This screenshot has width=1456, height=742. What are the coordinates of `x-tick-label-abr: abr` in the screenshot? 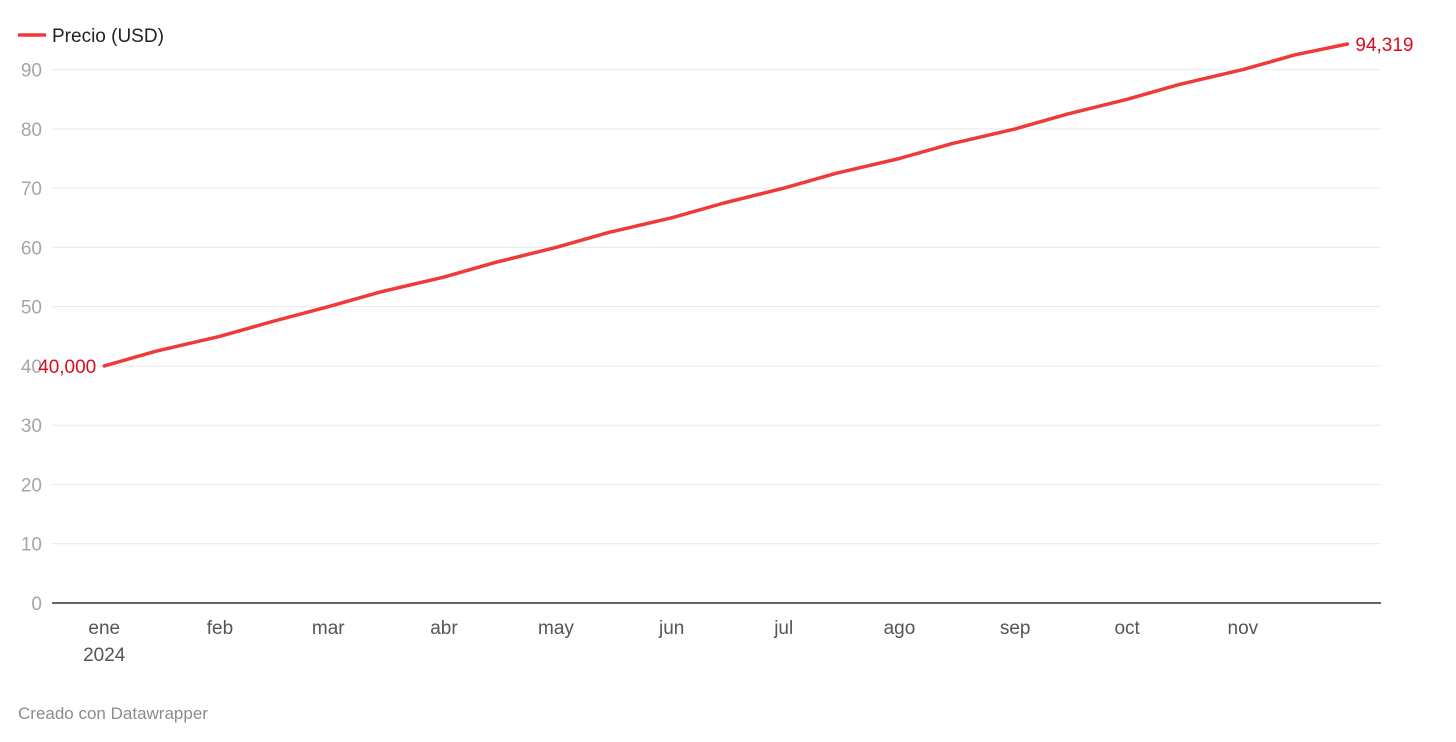 It's located at (444, 628).